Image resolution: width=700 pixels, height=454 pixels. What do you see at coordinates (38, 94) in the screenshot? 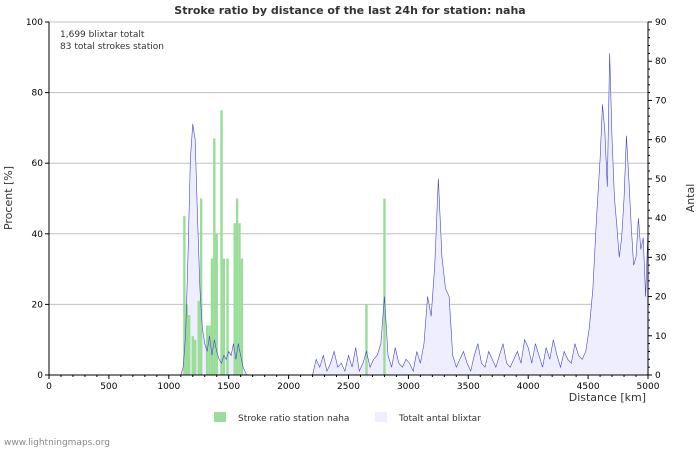
I see `left-tick-label: 80` at bounding box center [38, 94].